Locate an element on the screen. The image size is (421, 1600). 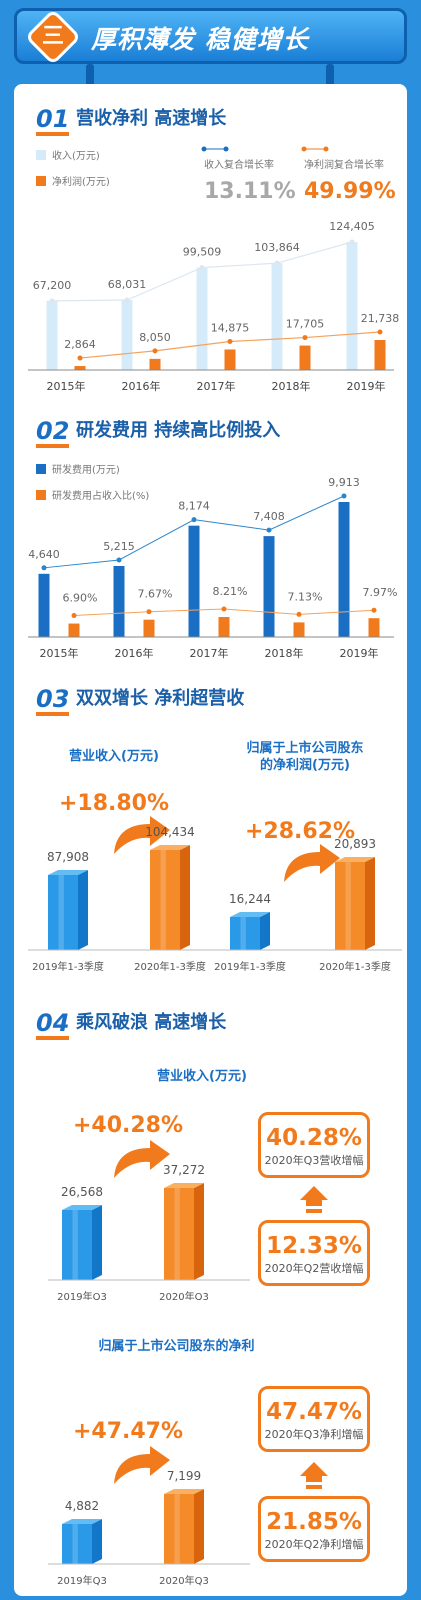
revenue-data-label: 68,031 is located at coordinates (127, 284).